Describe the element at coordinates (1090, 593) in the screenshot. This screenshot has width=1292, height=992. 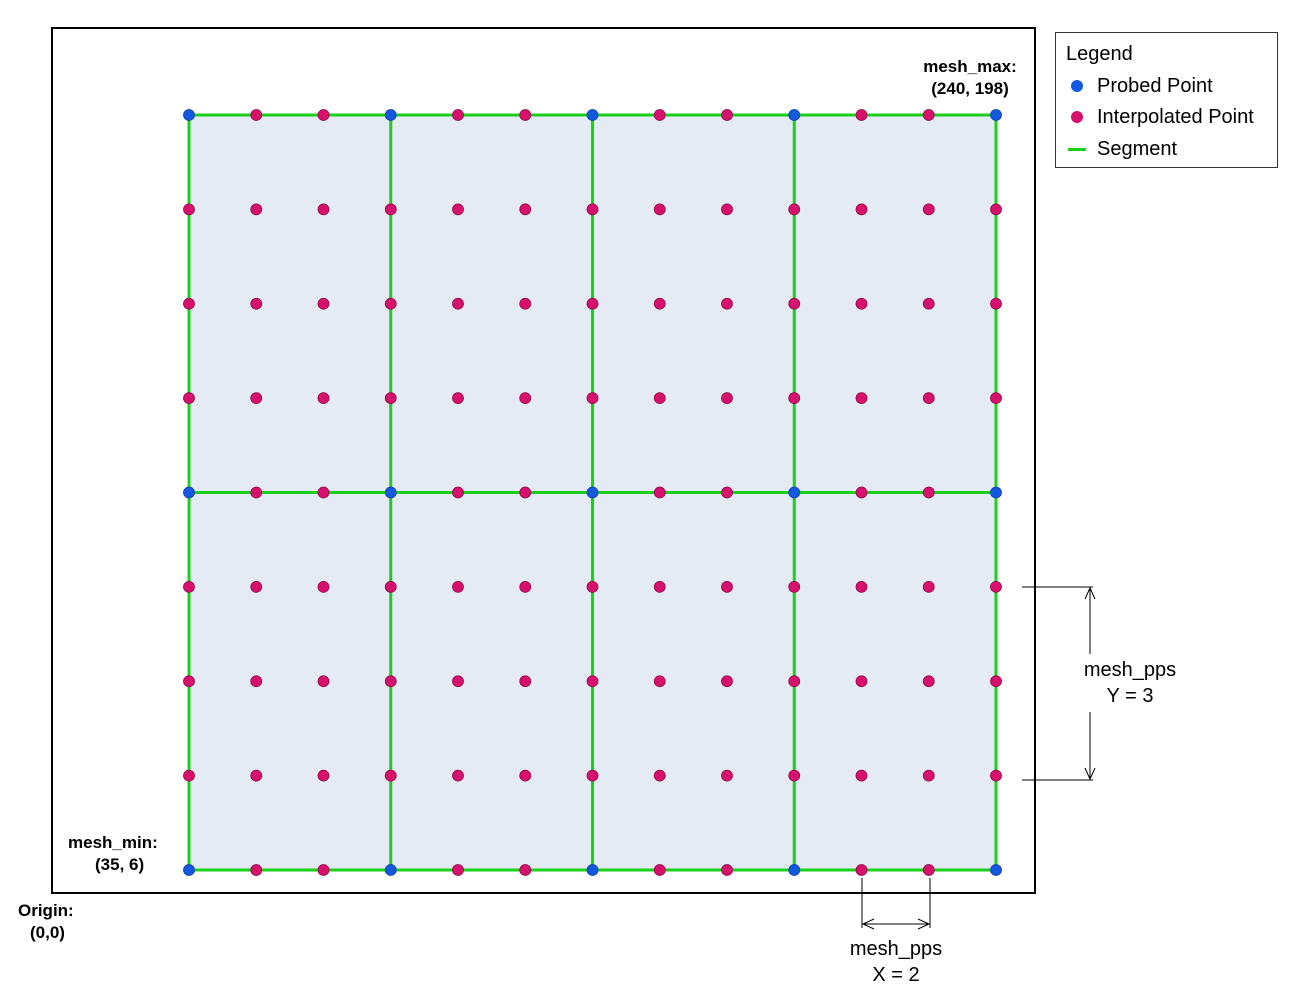
I see `pps-y-arrow-top` at that location.